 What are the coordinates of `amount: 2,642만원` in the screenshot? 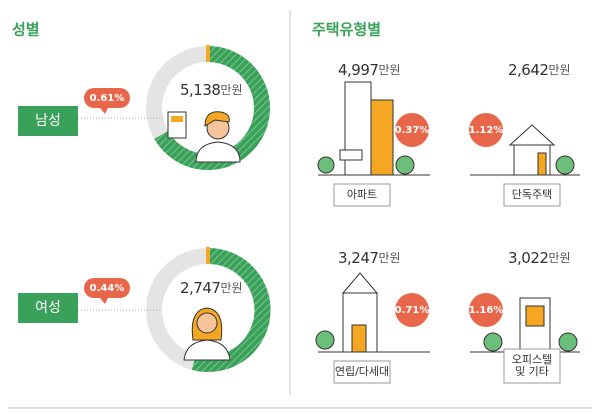 It's located at (539, 70).